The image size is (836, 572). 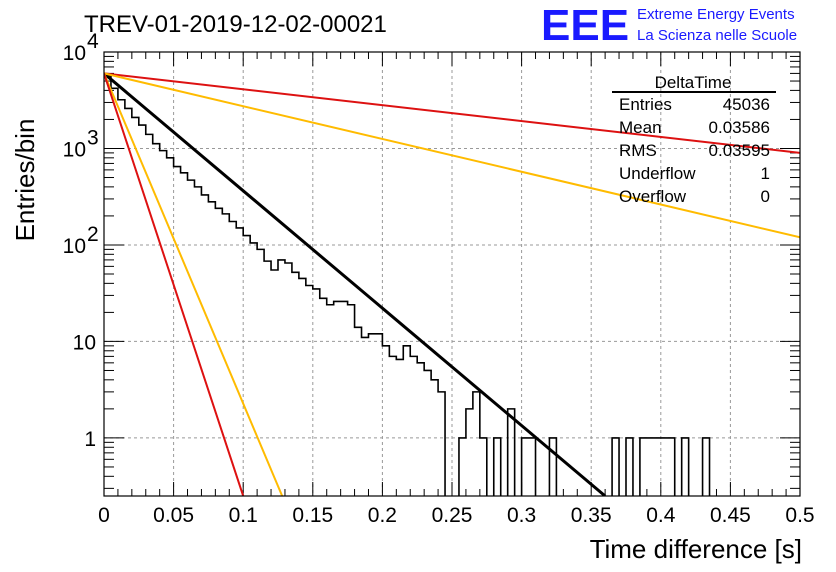 I want to click on x-tick-label: 0.45, so click(x=730, y=515).